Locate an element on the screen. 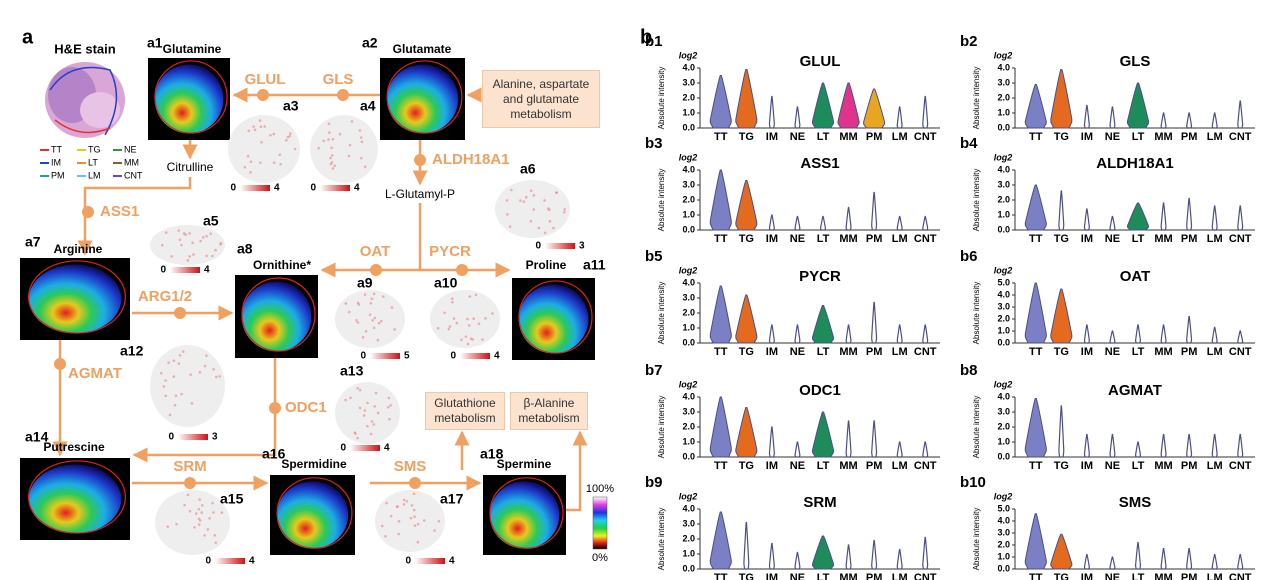  legend-label: MM is located at coordinates (131, 162).